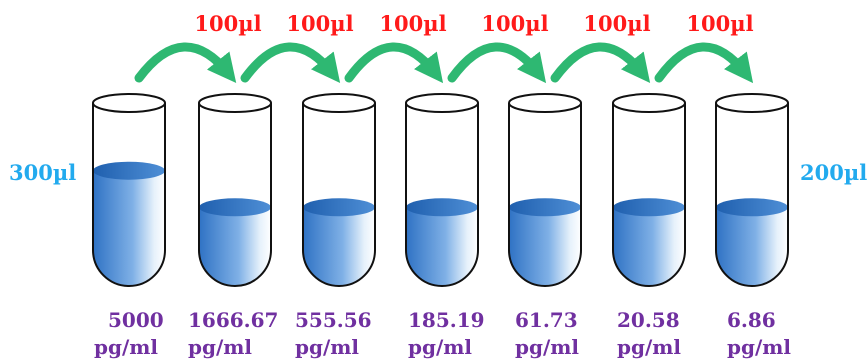 This screenshot has height=362, width=868. What do you see at coordinates (136, 320) in the screenshot?
I see `concentration-value: 5000` at bounding box center [136, 320].